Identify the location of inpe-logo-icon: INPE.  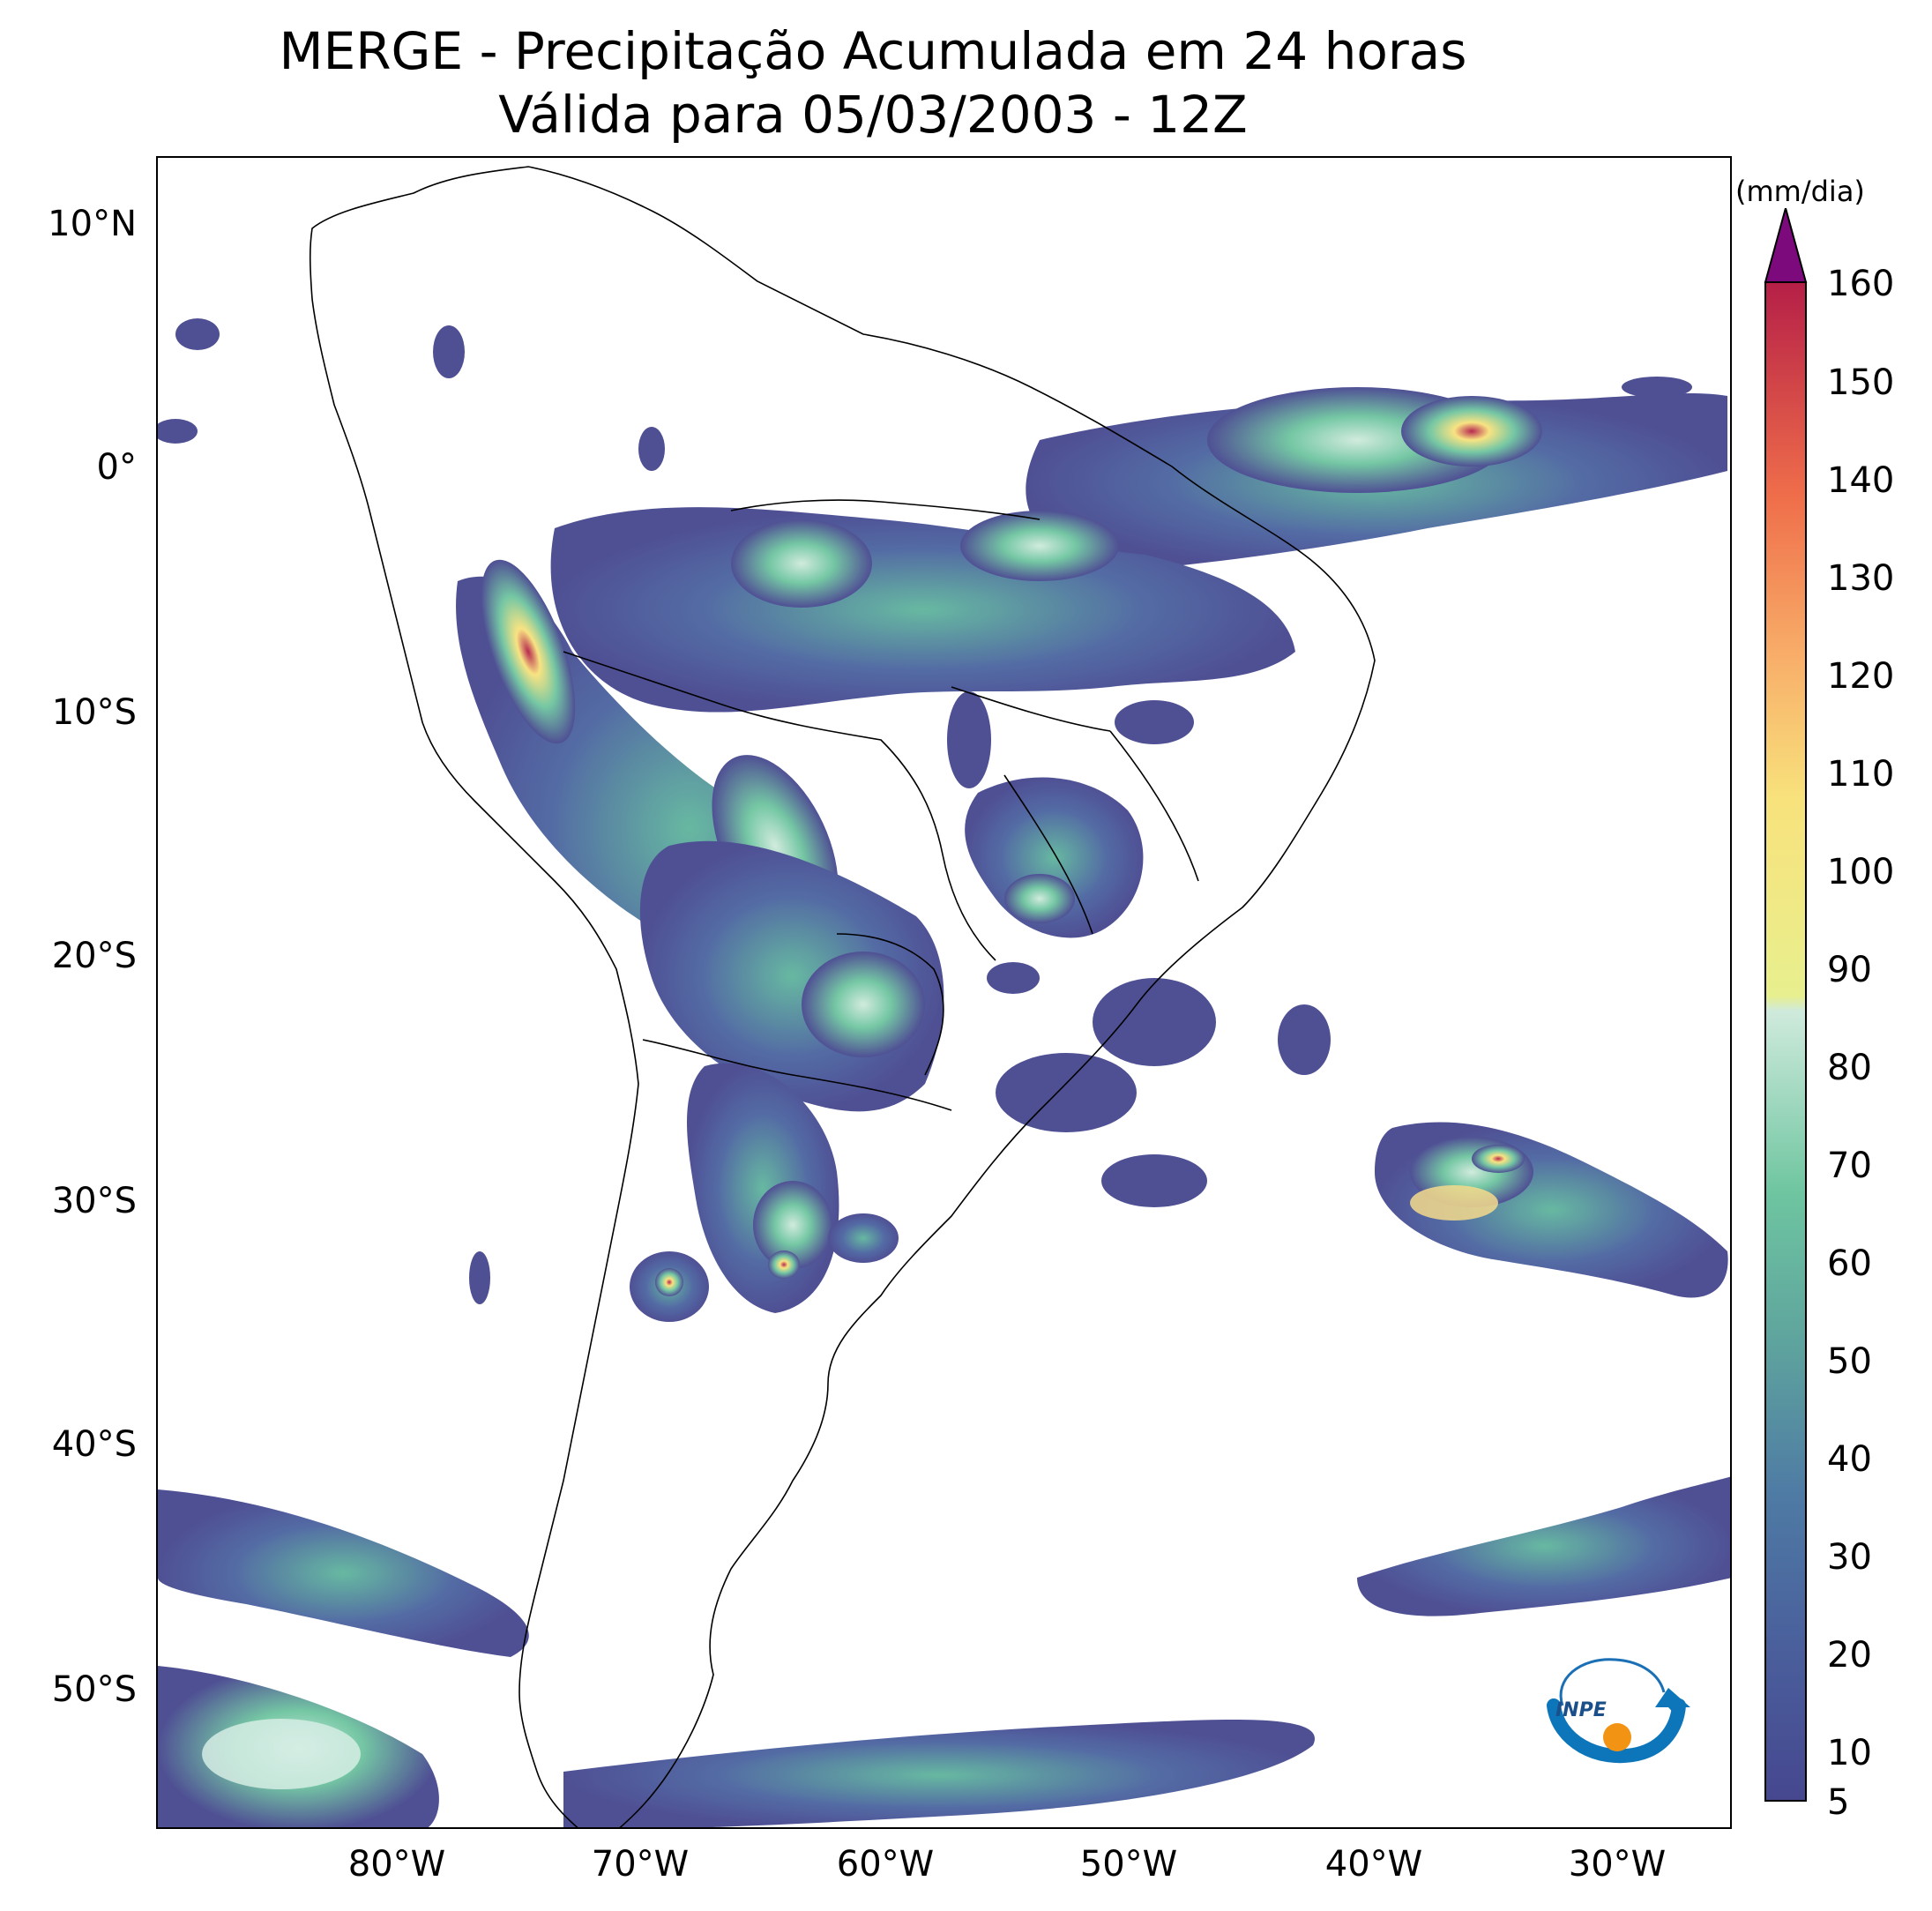
(1618, 1711).